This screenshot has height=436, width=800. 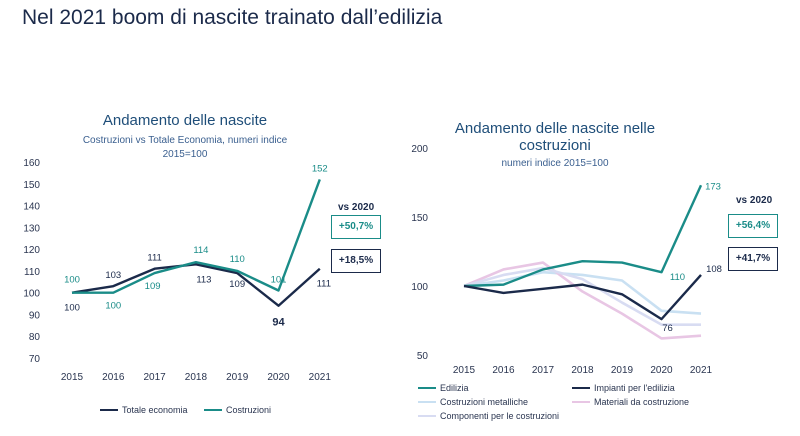 What do you see at coordinates (454, 388) in the screenshot?
I see `legend-label: Edilizia` at bounding box center [454, 388].